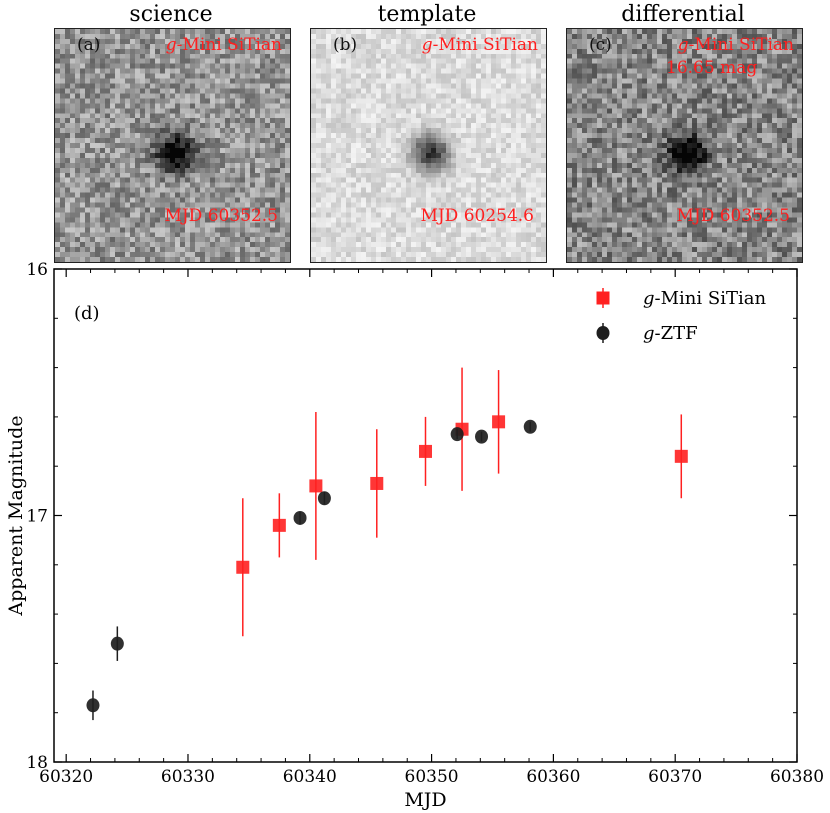 The image size is (830, 813). Describe the element at coordinates (603, 333) in the screenshot. I see `legend-marker-circle` at that location.